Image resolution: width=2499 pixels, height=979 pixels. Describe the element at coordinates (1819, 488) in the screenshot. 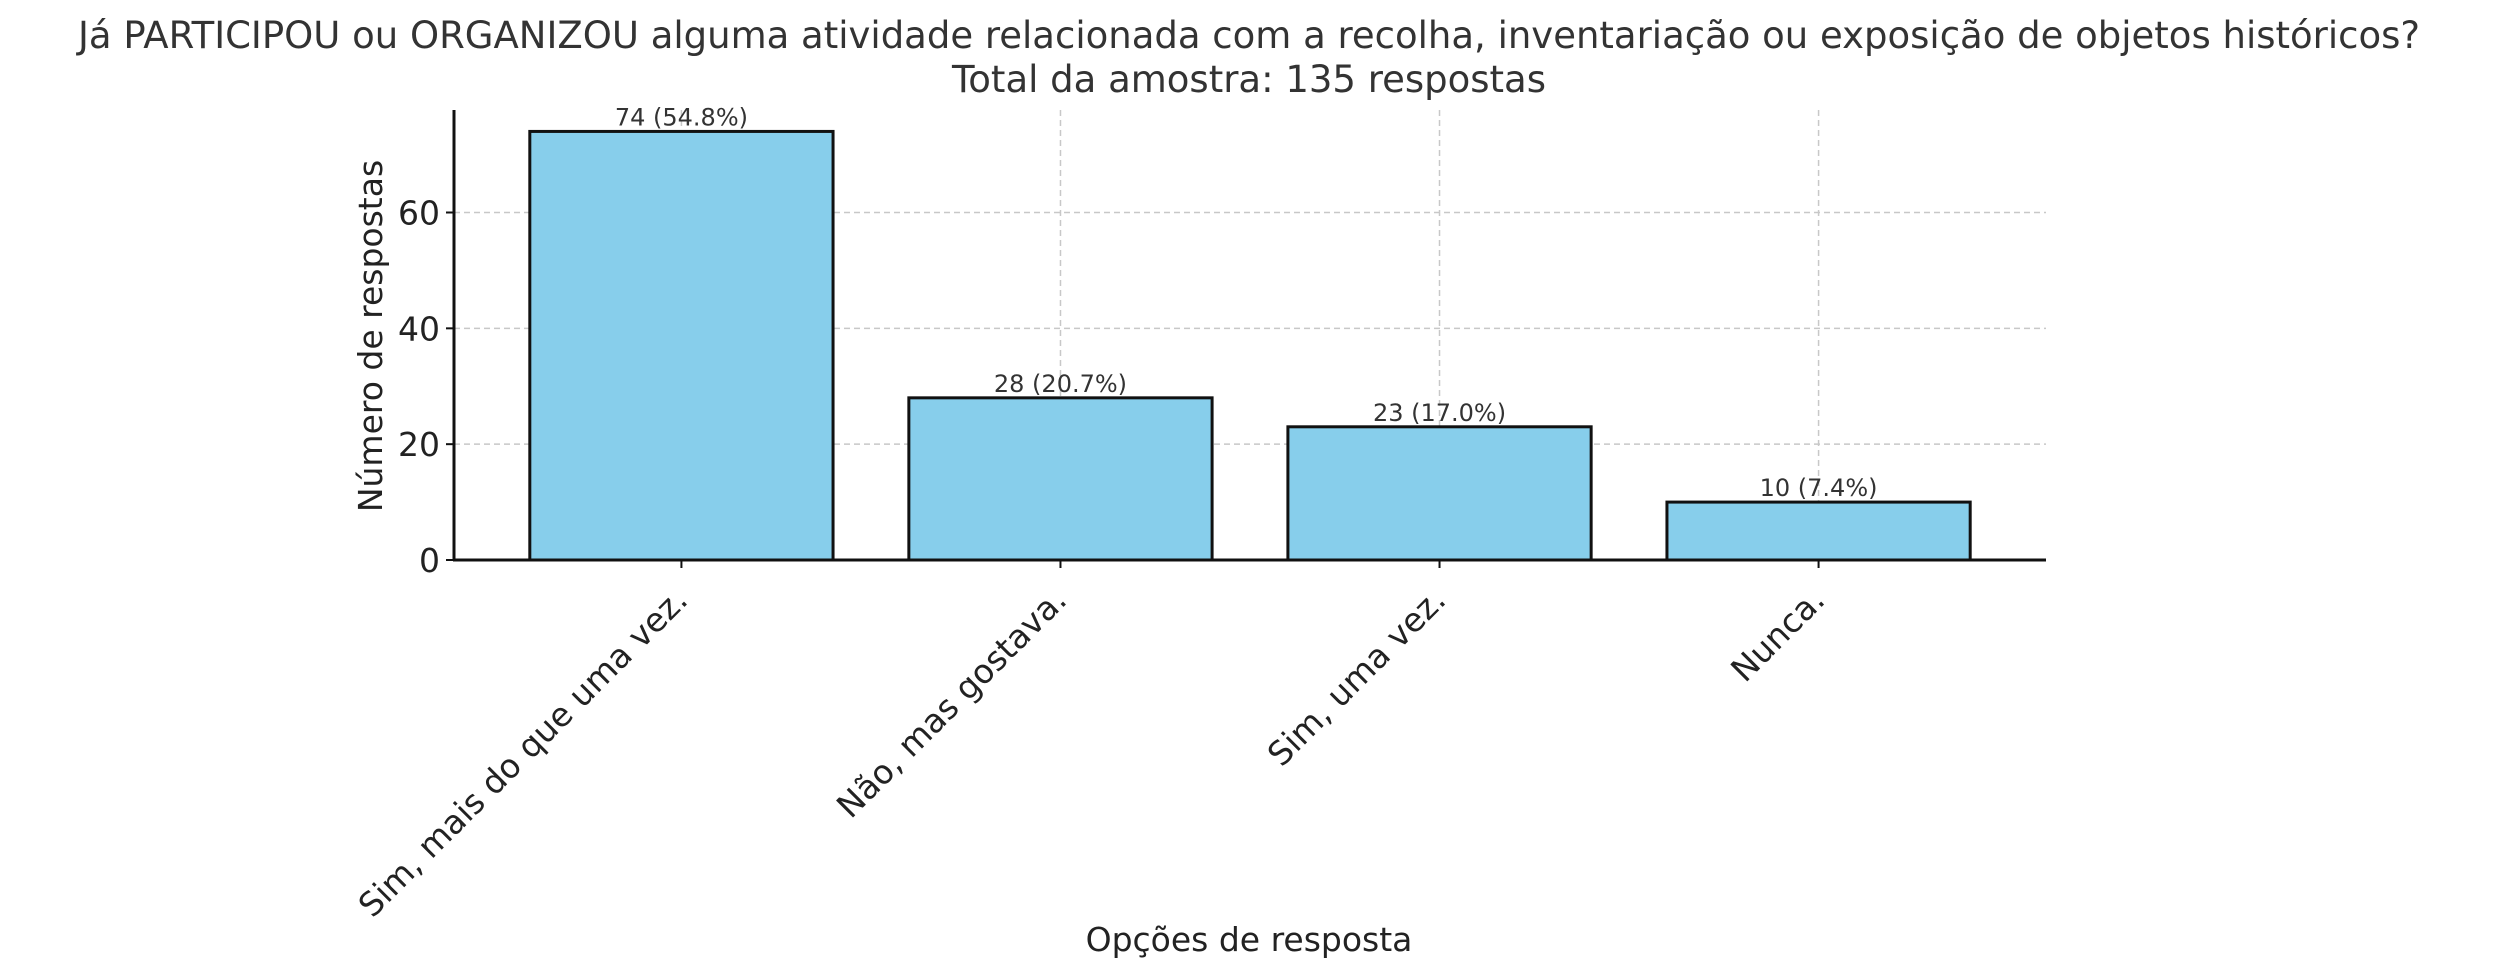

I see `bar-data-label: 10 (7.4%)` at that location.